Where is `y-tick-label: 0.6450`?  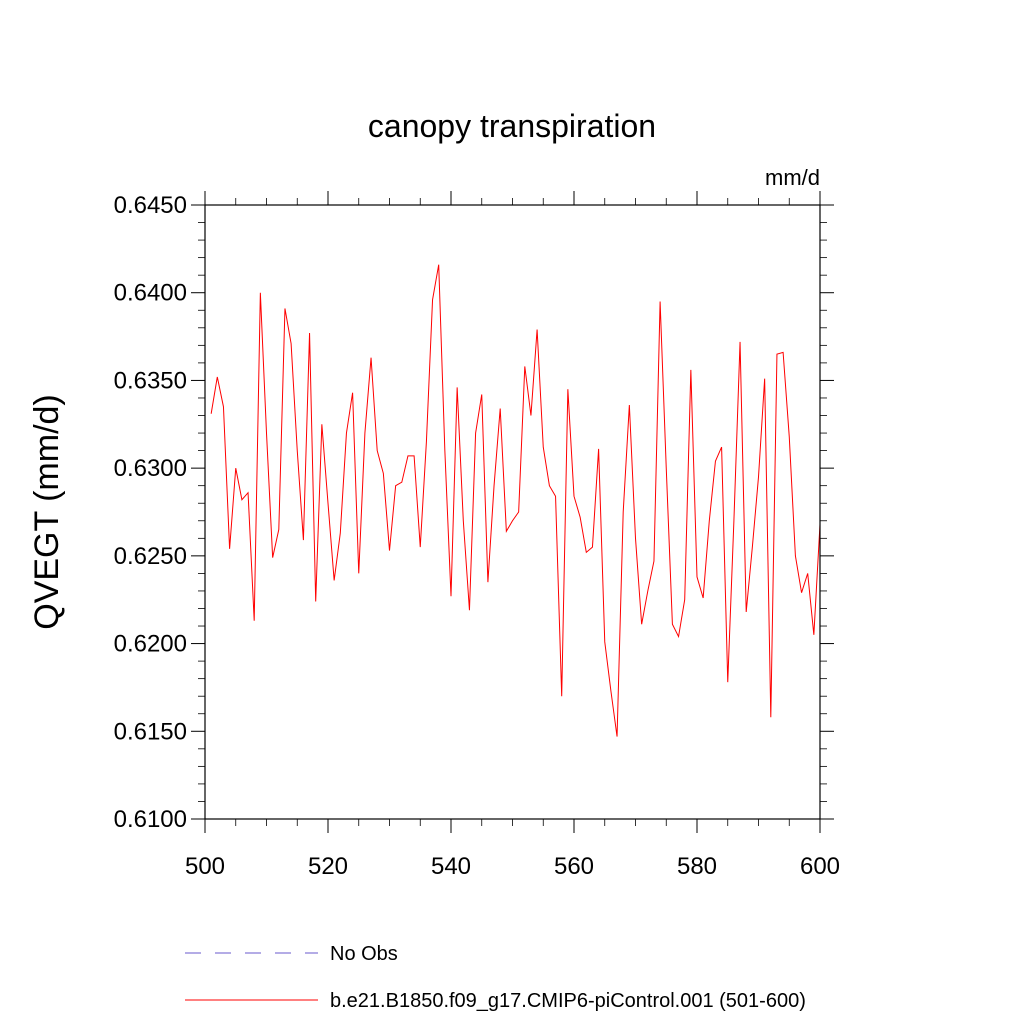 y-tick-label: 0.6450 is located at coordinates (150, 205).